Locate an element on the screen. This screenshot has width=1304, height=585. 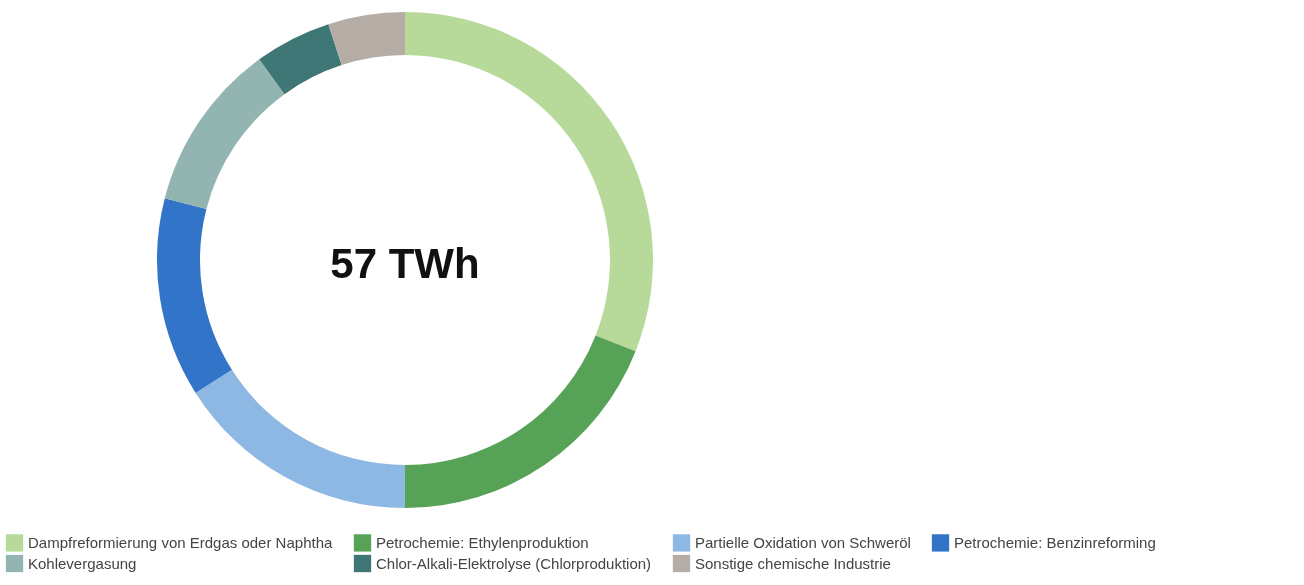
legend-label: Dampfreformierung von Erdgas oder Naphtha is located at coordinates (180, 542).